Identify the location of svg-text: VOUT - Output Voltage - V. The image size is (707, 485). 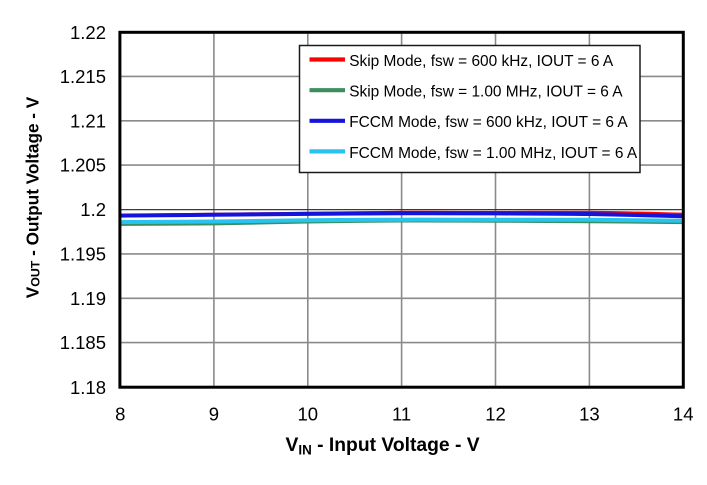
(33, 197).